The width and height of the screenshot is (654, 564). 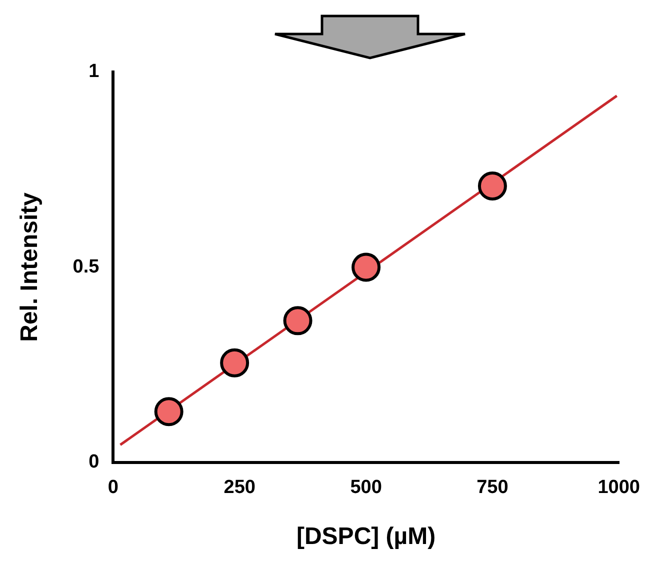 What do you see at coordinates (113, 487) in the screenshot?
I see `x-tick-label: 0` at bounding box center [113, 487].